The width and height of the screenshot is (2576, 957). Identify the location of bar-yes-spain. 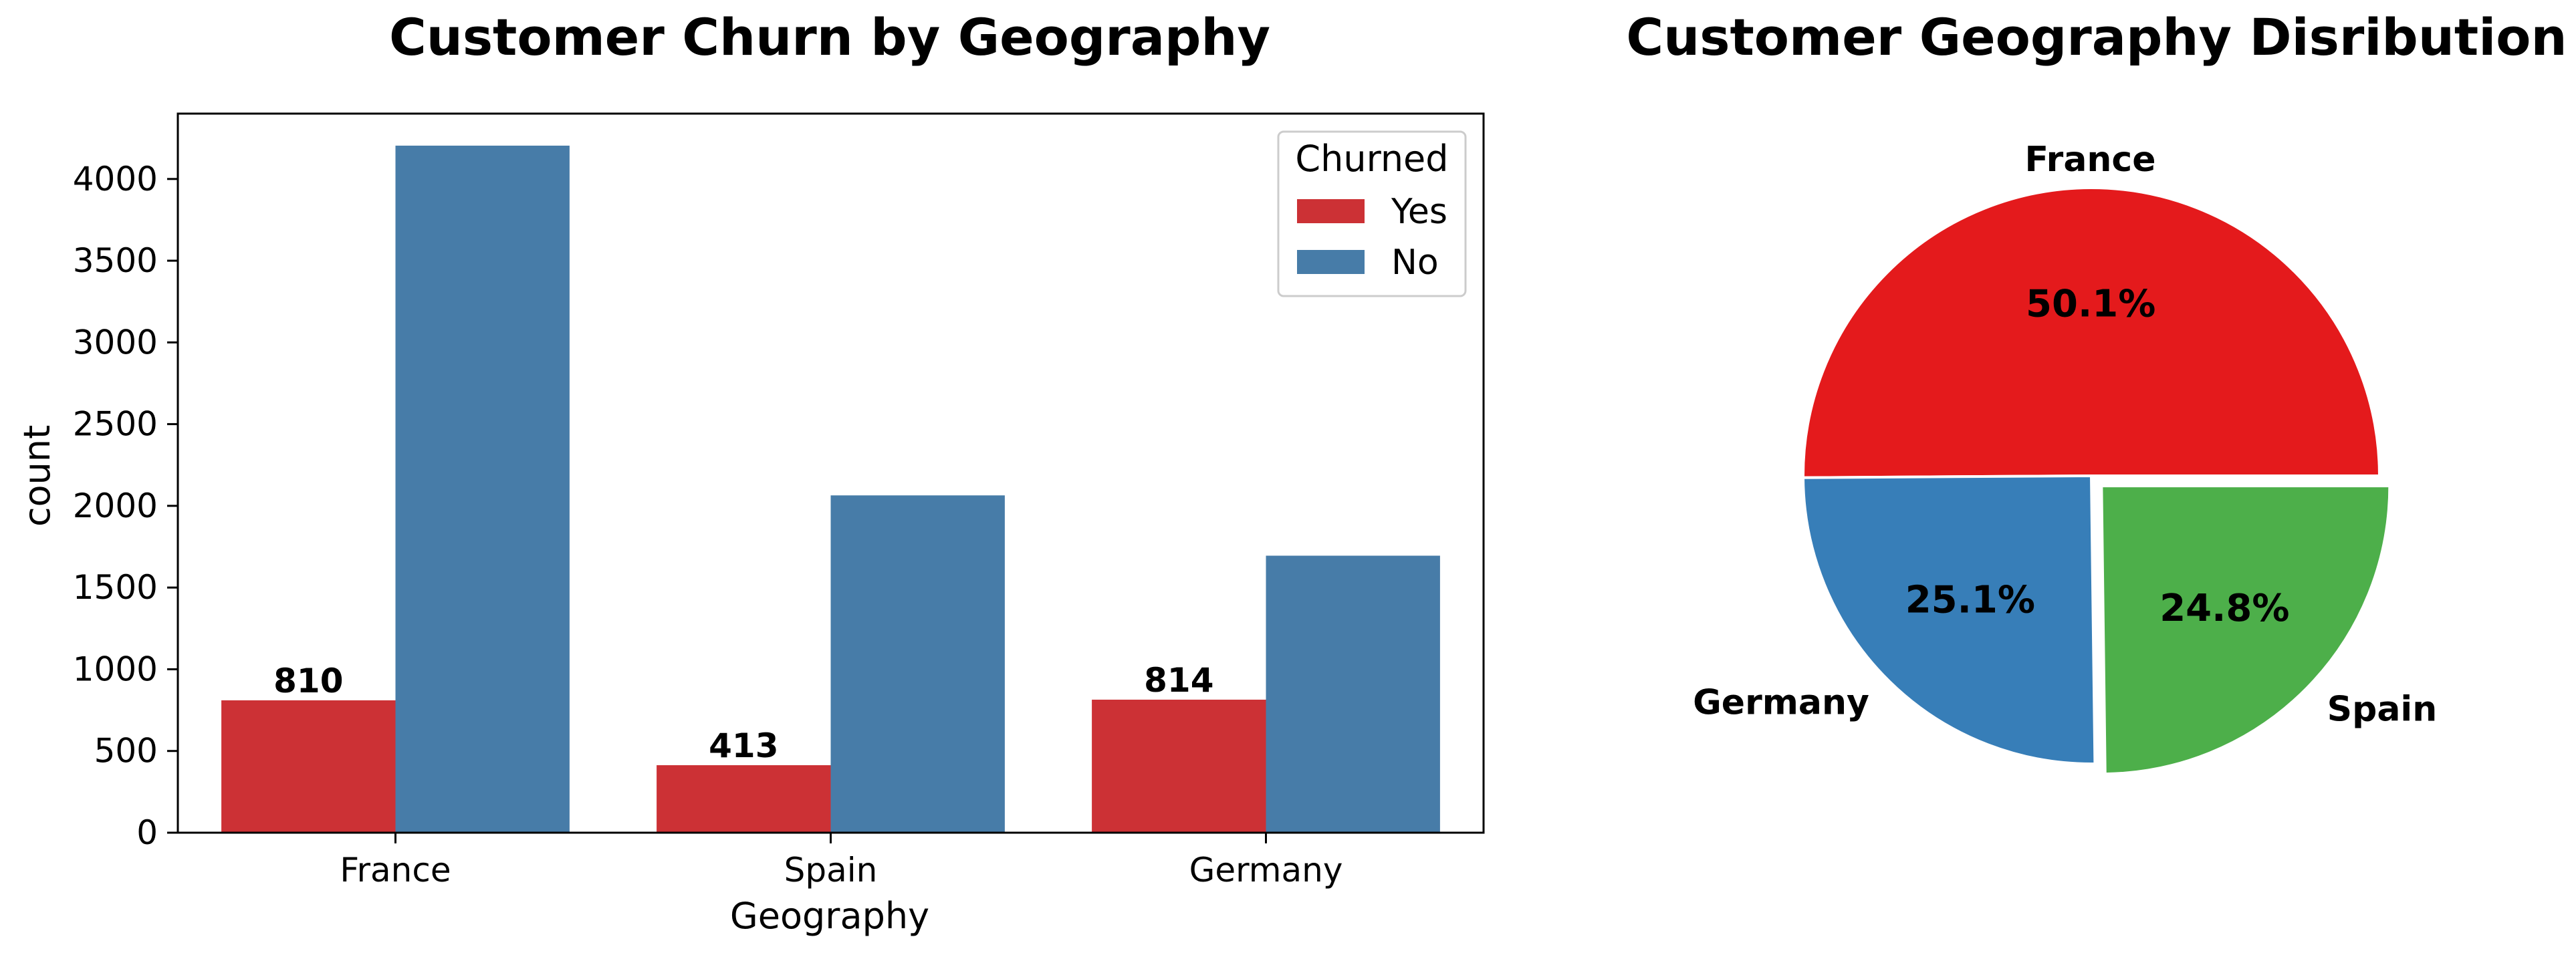
(744, 799).